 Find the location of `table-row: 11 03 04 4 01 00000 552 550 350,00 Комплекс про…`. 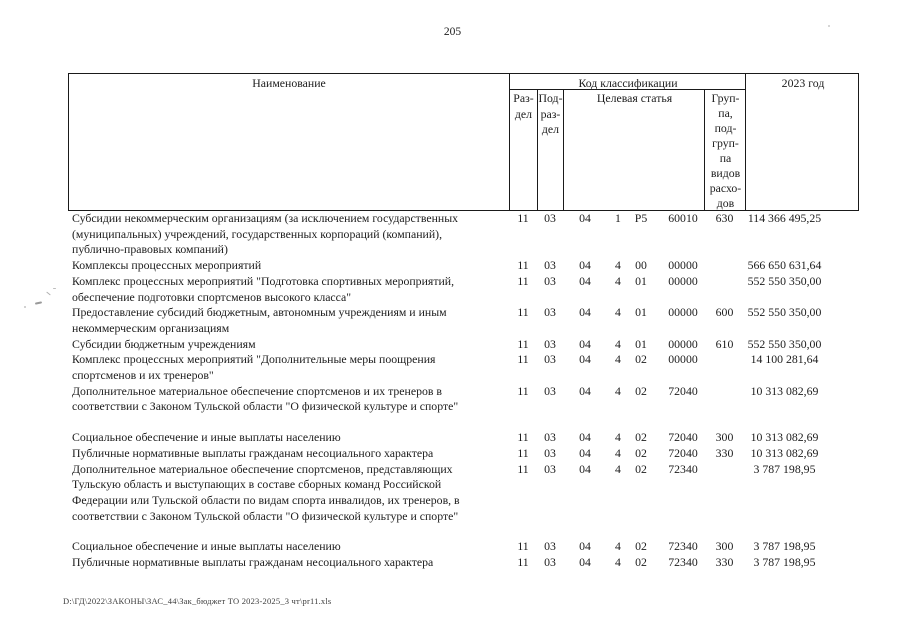

table-row: 11 03 04 4 01 00000 552 550 350,00 Комплекс про… is located at coordinates (463, 289).